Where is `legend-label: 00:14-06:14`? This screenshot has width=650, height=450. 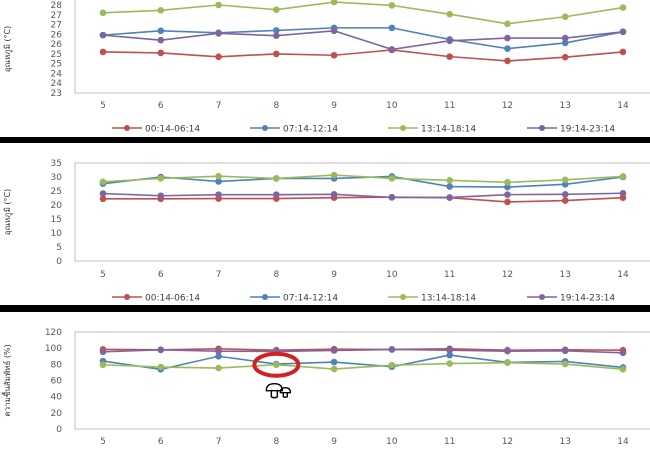 legend-label: 00:14-06:14 is located at coordinates (172, 299).